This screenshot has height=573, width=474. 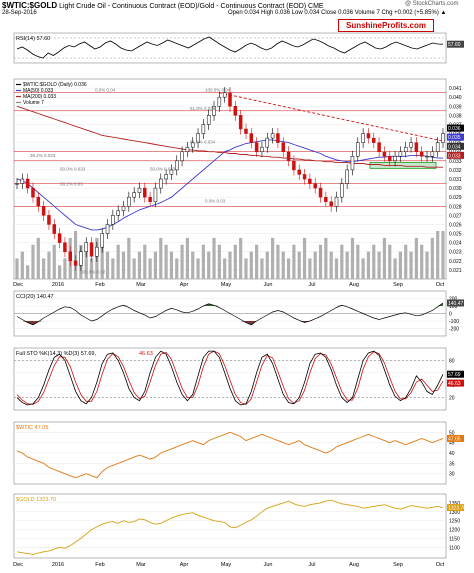 I want to click on x-axis-label-bottom: Jun, so click(x=268, y=565).